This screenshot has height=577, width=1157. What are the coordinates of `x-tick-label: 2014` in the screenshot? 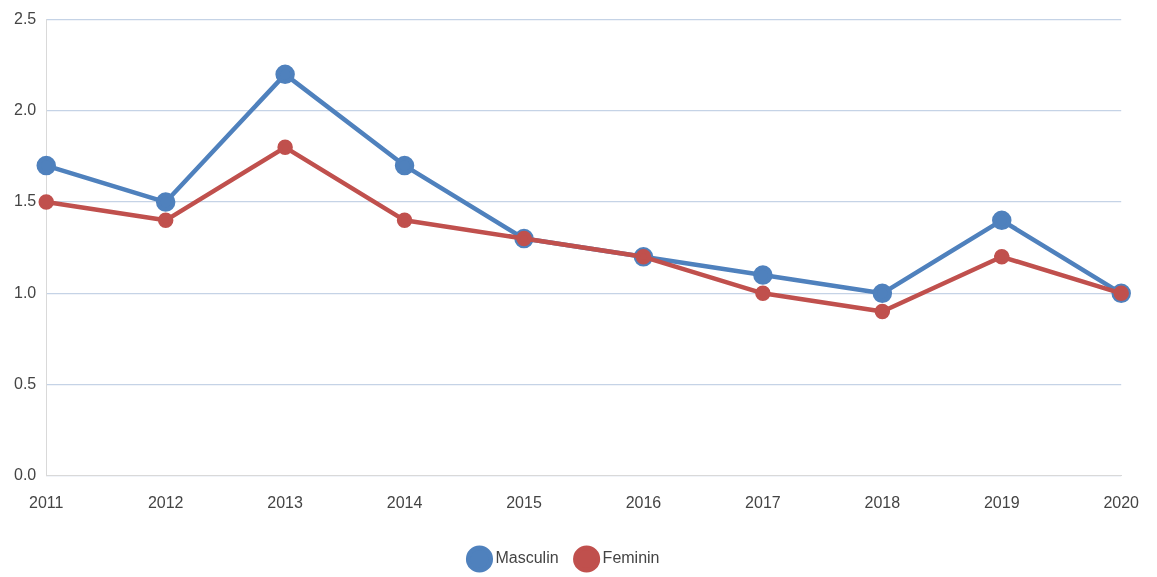 It's located at (404, 502).